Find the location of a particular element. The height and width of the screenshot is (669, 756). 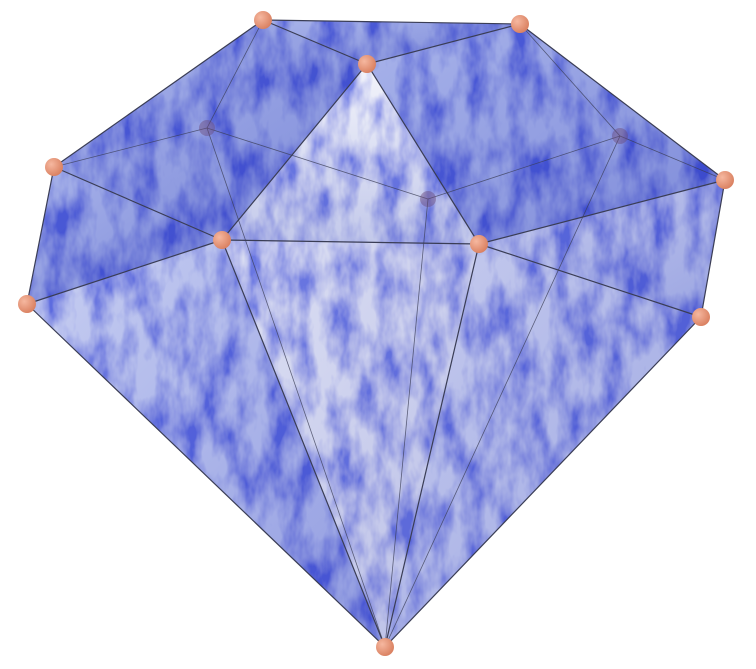

edge is located at coordinates (389, 205).